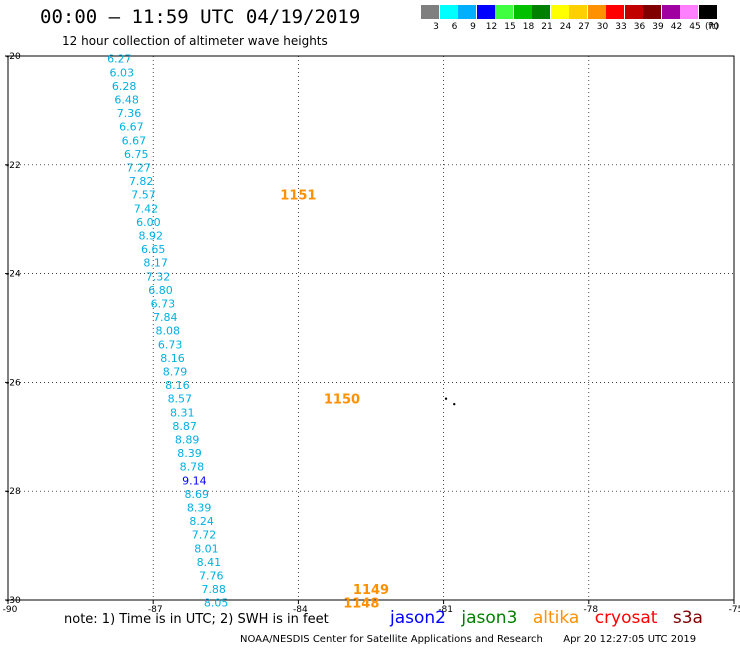 Image resolution: width=740 pixels, height=650 pixels. Describe the element at coordinates (131, 127) in the screenshot. I see `swh-point: 6.67` at that location.